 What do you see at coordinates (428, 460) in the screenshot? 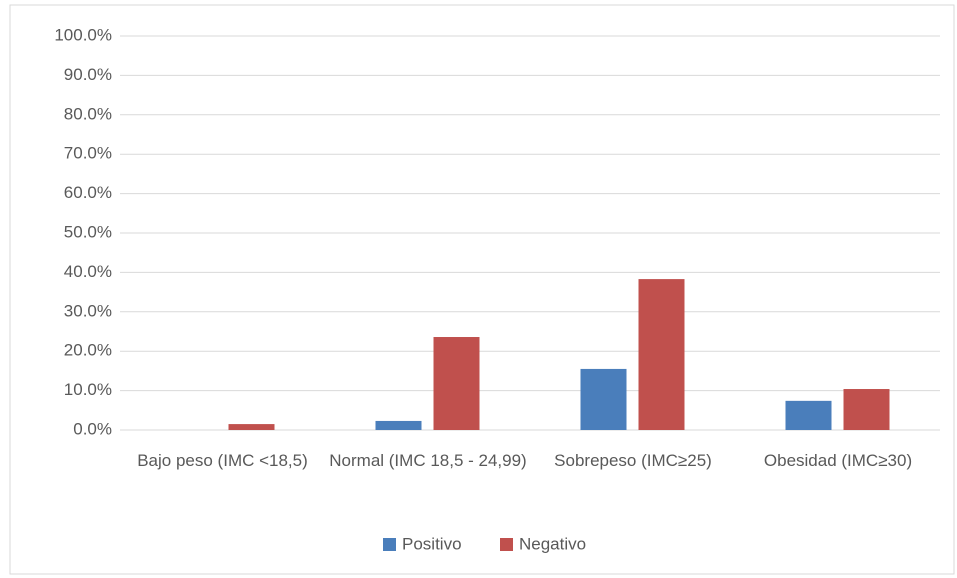
I see `x-tick-label: Normal (IMC 18,5 - 24,99)` at bounding box center [428, 460].